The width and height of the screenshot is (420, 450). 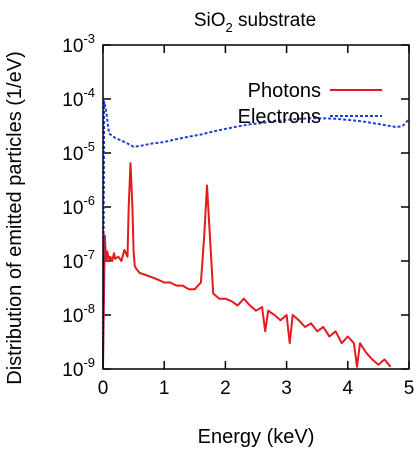 What do you see at coordinates (409, 388) in the screenshot?
I see `x-tick-label: 5` at bounding box center [409, 388].